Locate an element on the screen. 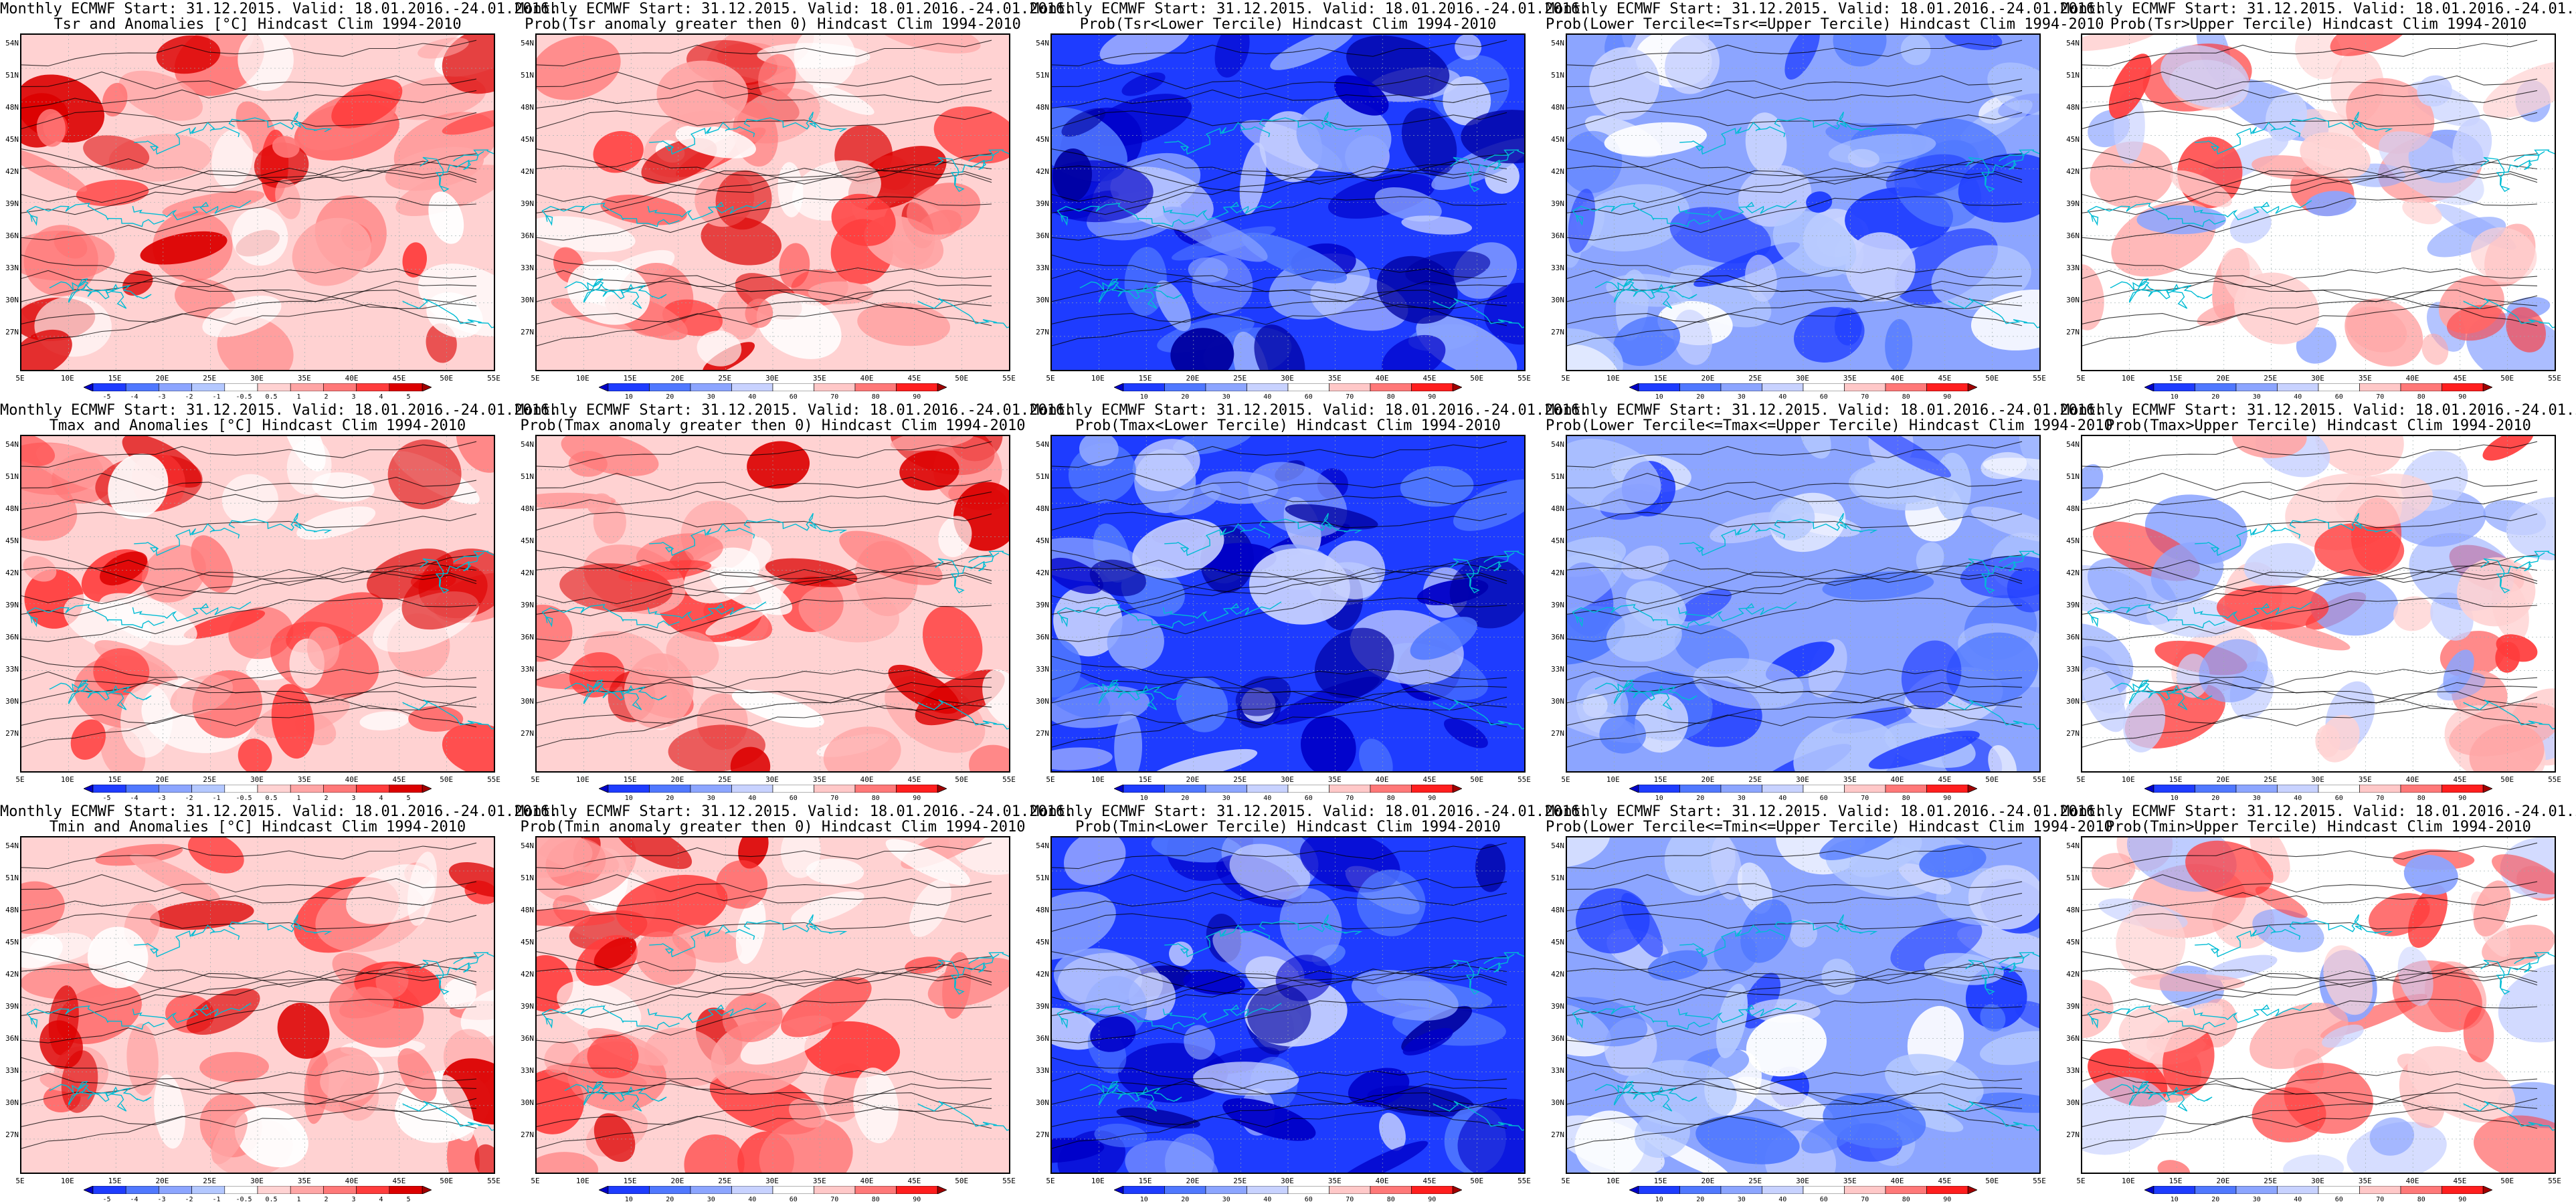 This screenshot has width=2576, height=1204. longitude-label: 35E is located at coordinates (2365, 779).